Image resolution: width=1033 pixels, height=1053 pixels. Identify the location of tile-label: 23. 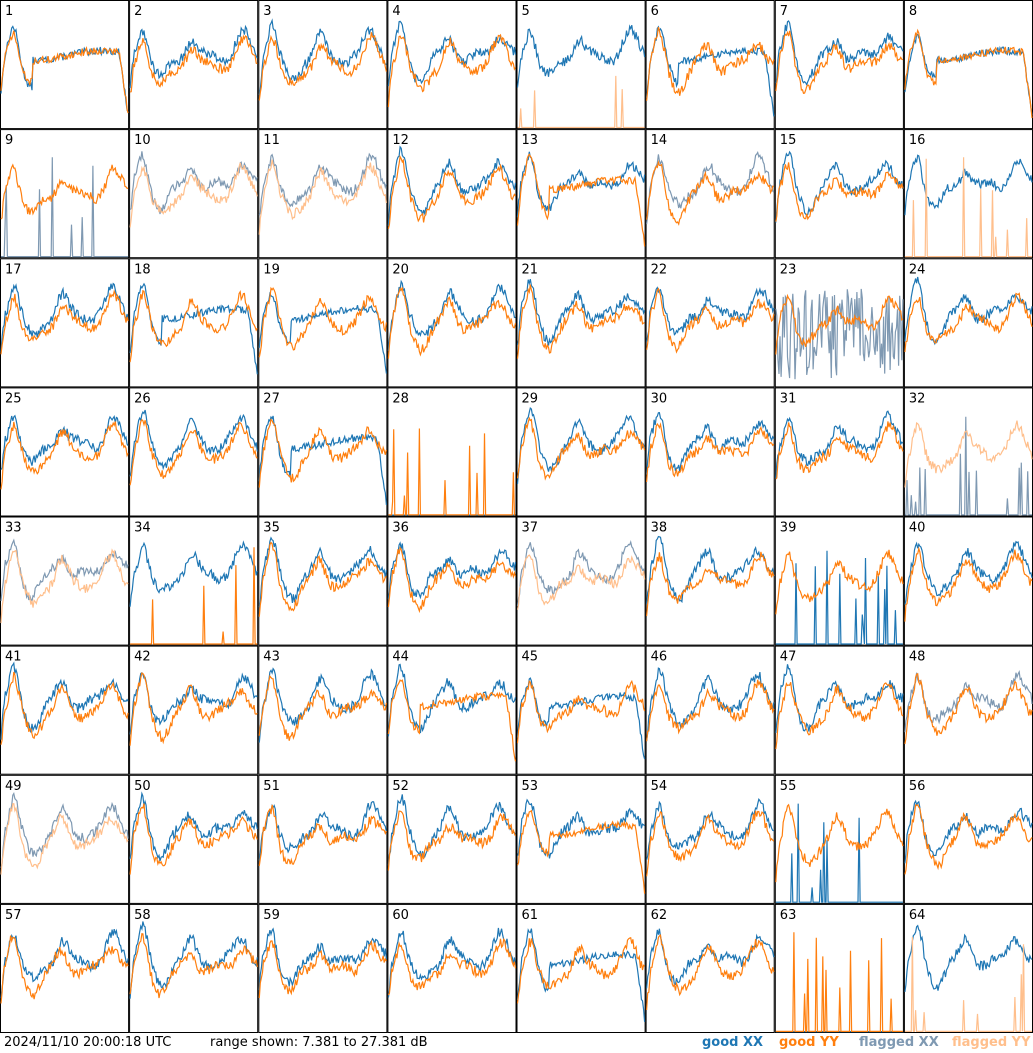
(788, 269).